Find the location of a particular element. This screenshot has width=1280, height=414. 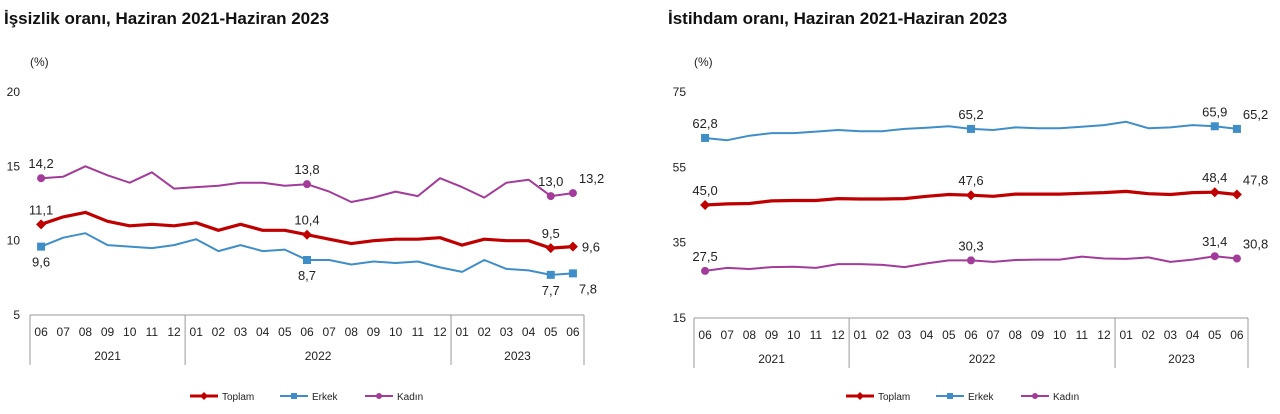

legend-label: Erkek is located at coordinates (981, 397).